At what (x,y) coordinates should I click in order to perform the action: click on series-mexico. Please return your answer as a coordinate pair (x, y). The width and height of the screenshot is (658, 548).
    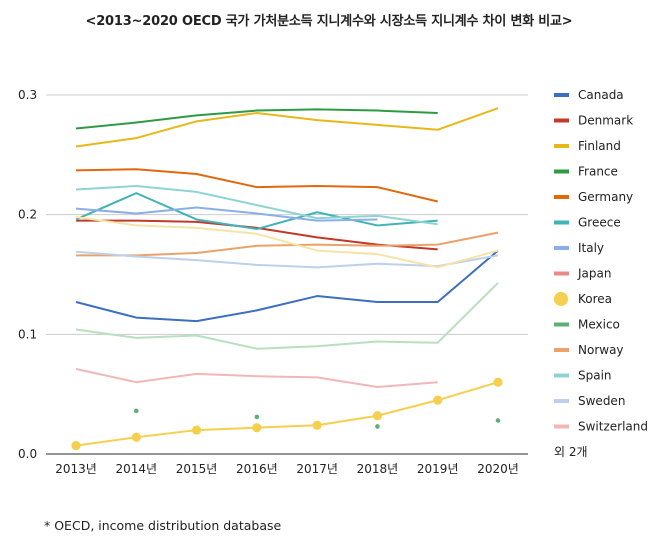
    Looking at the image, I should click on (317, 418).